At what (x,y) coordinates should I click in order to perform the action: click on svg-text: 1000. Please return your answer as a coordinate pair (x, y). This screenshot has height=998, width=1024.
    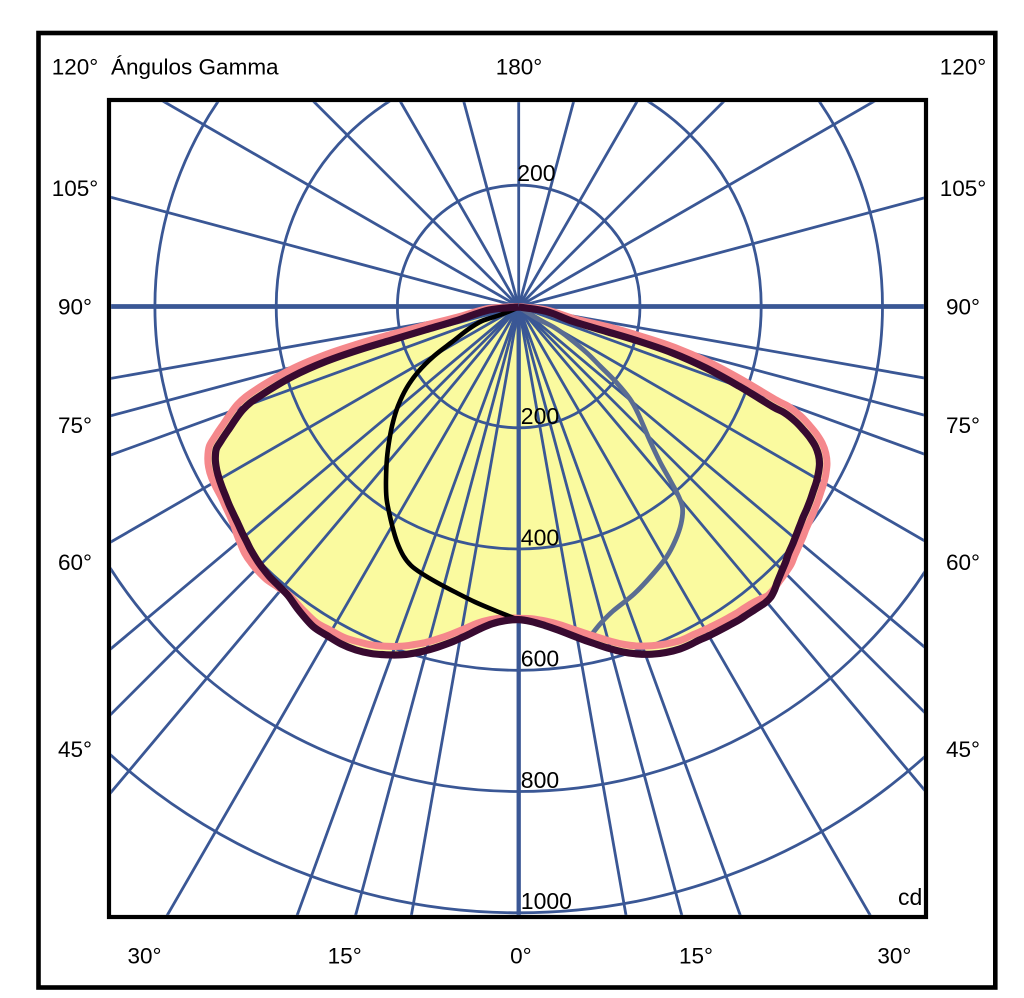
    Looking at the image, I should click on (546, 901).